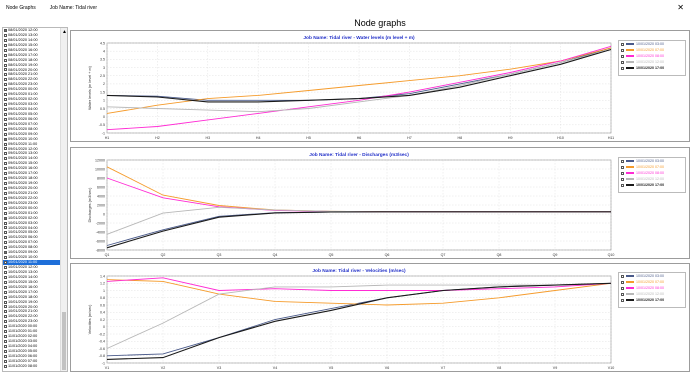 Image resolution: width=690 pixels, height=378 pixels. Describe the element at coordinates (35, 316) in the screenshot. I see `list-item: 10/01/2020 22:00` at that location.